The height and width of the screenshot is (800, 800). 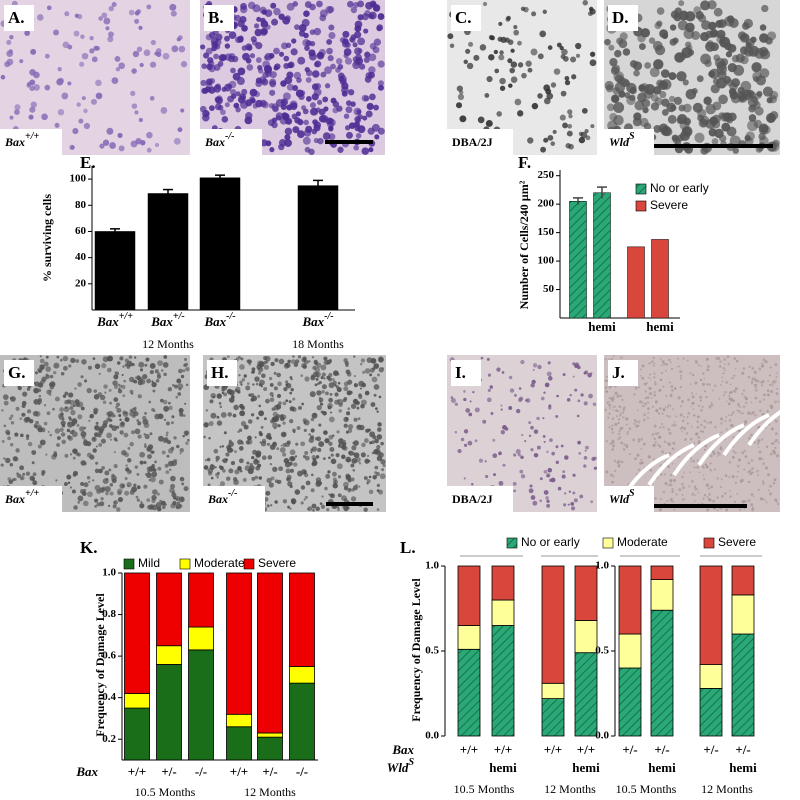 I want to click on panel-caption-text: Bax, so click(x=214, y=142).